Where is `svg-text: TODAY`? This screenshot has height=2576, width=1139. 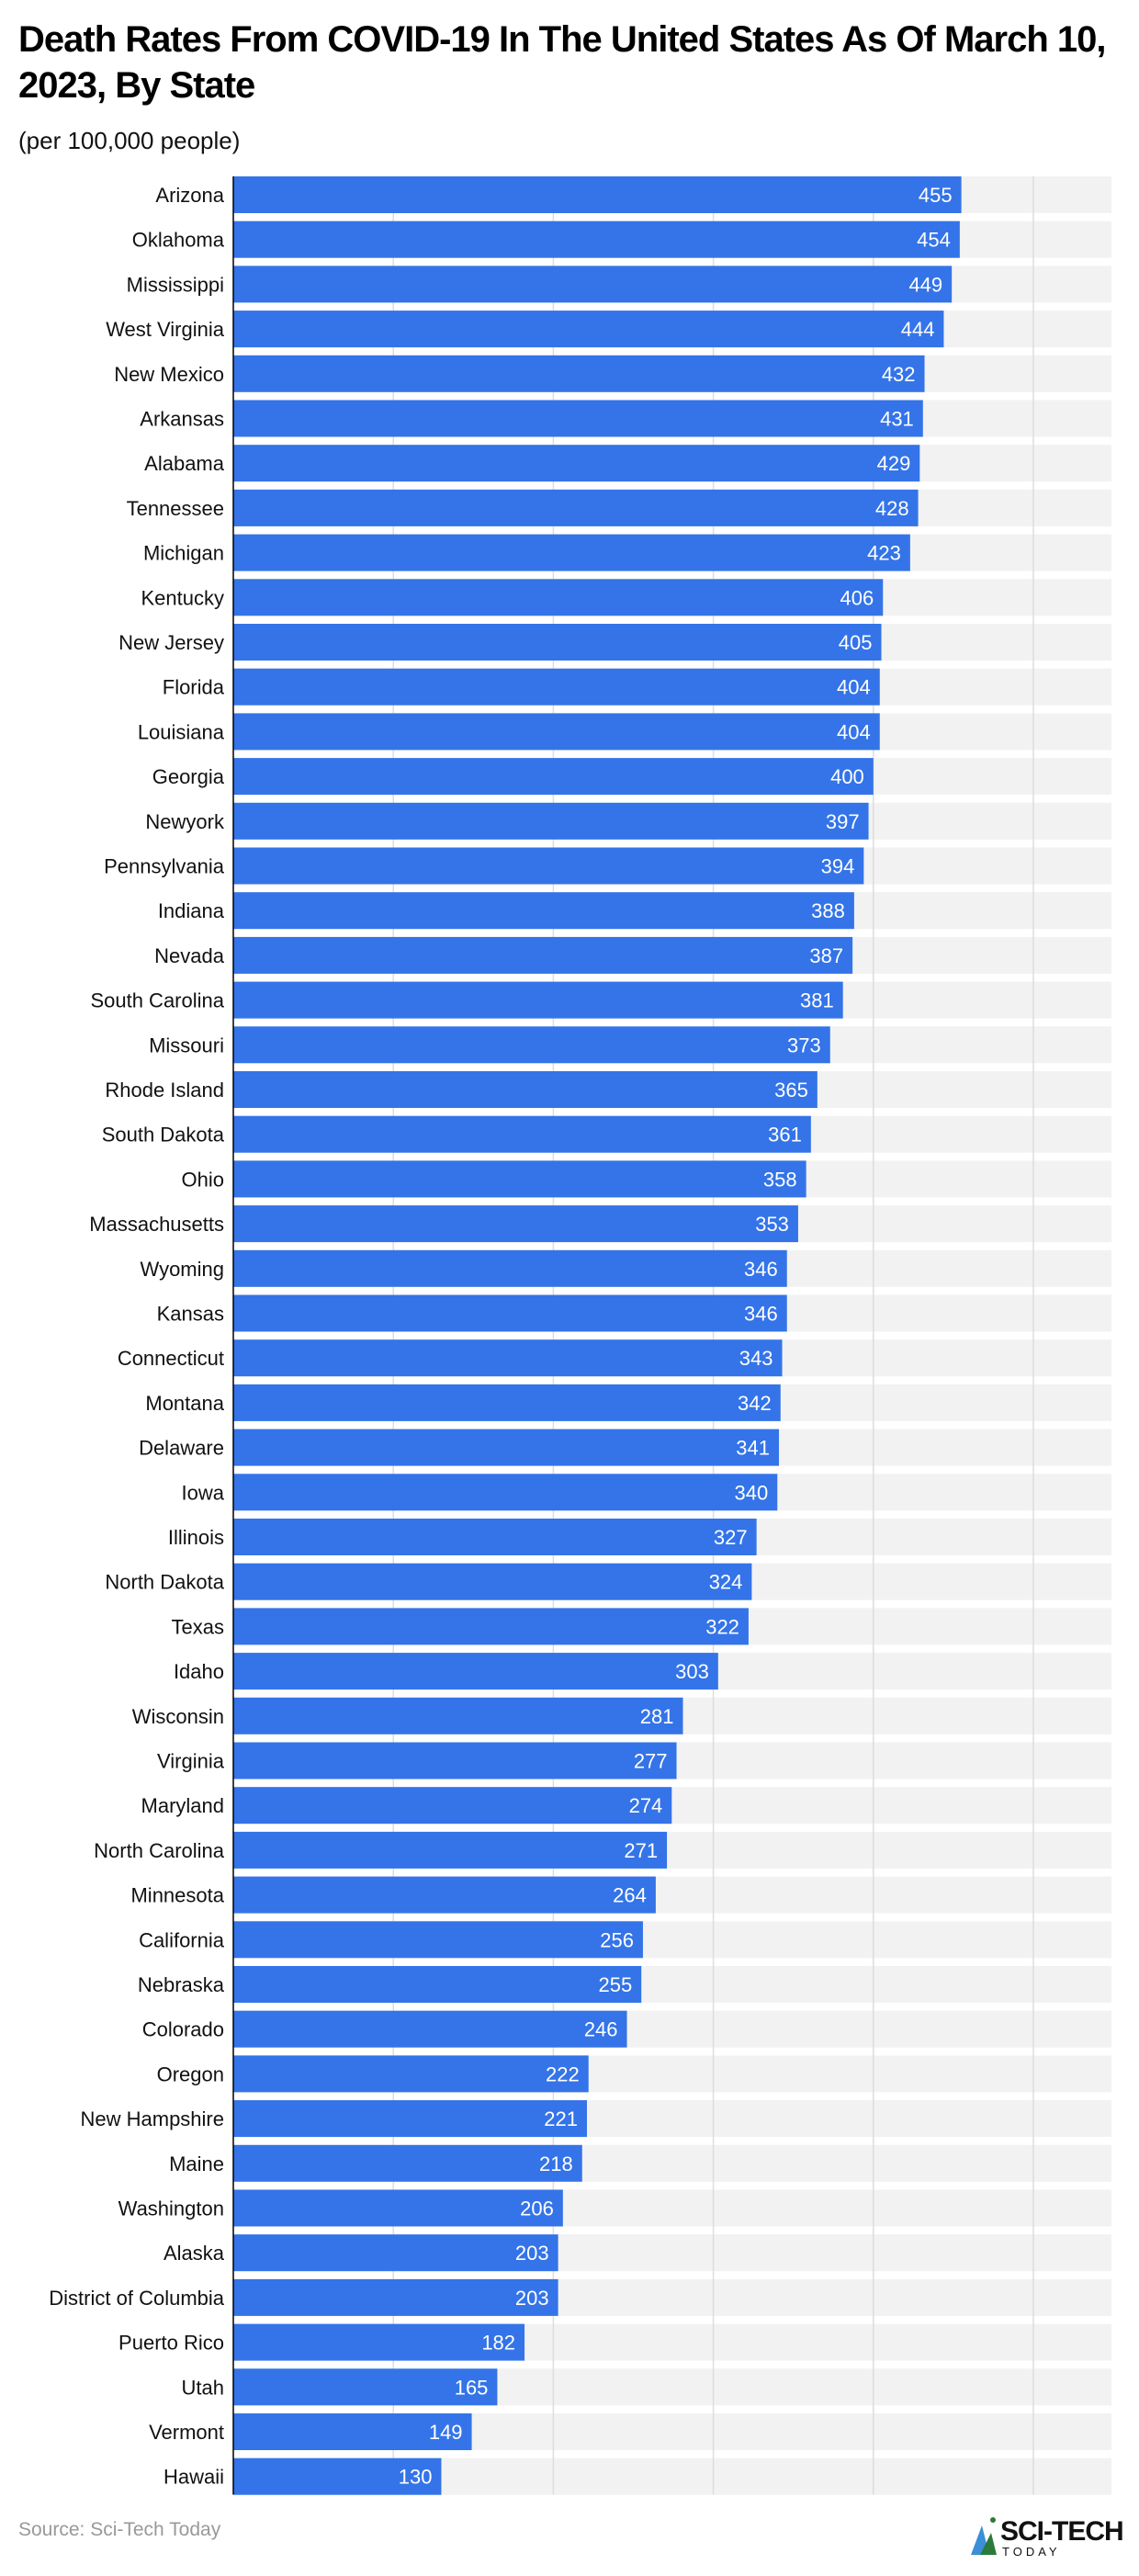
svg-text: TODAY is located at coordinates (1031, 2552).